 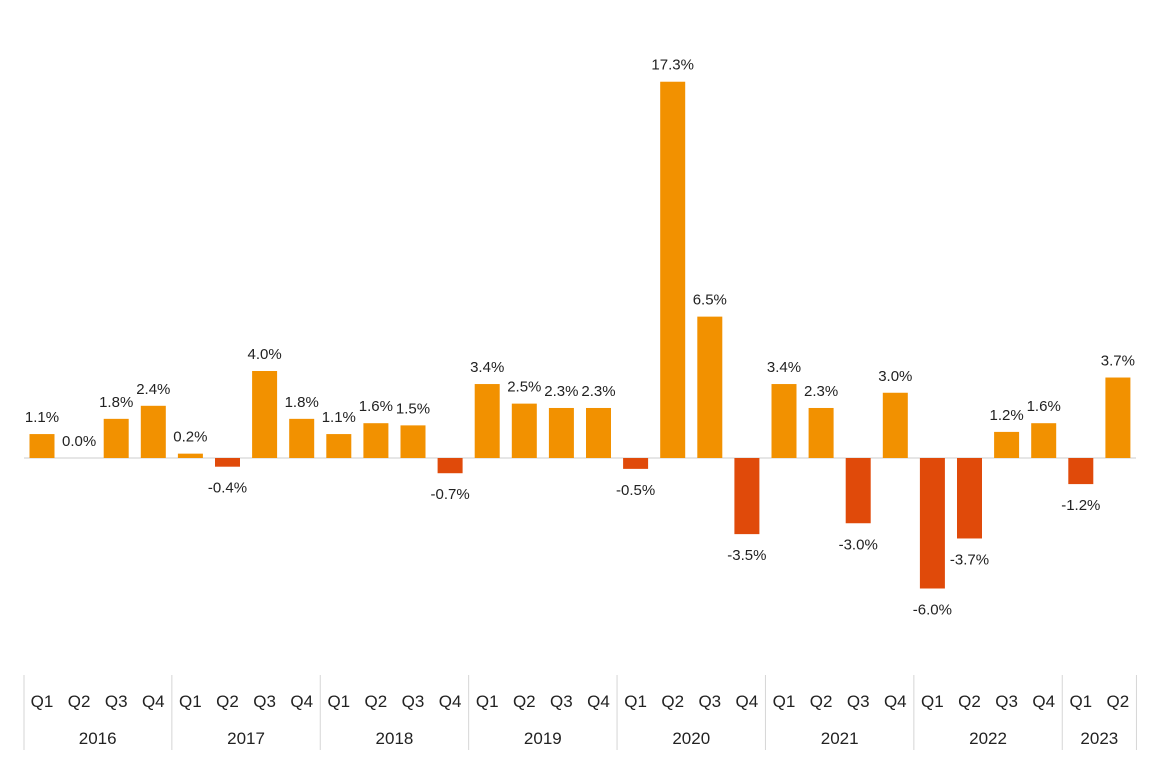 I want to click on data-label: -0.7%, so click(x=450, y=494).